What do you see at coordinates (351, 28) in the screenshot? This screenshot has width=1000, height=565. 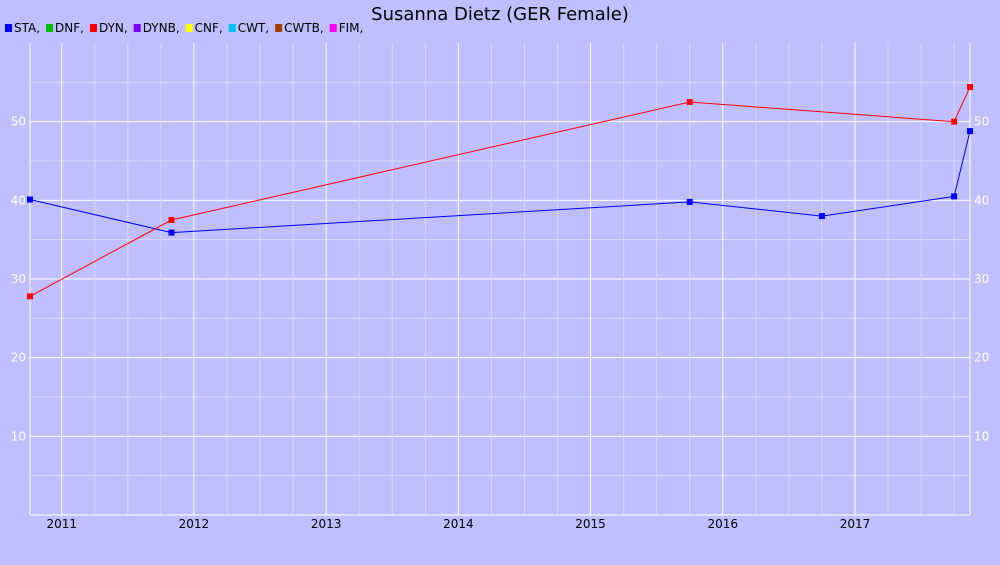 I see `legend-label-fim: FIM,` at bounding box center [351, 28].